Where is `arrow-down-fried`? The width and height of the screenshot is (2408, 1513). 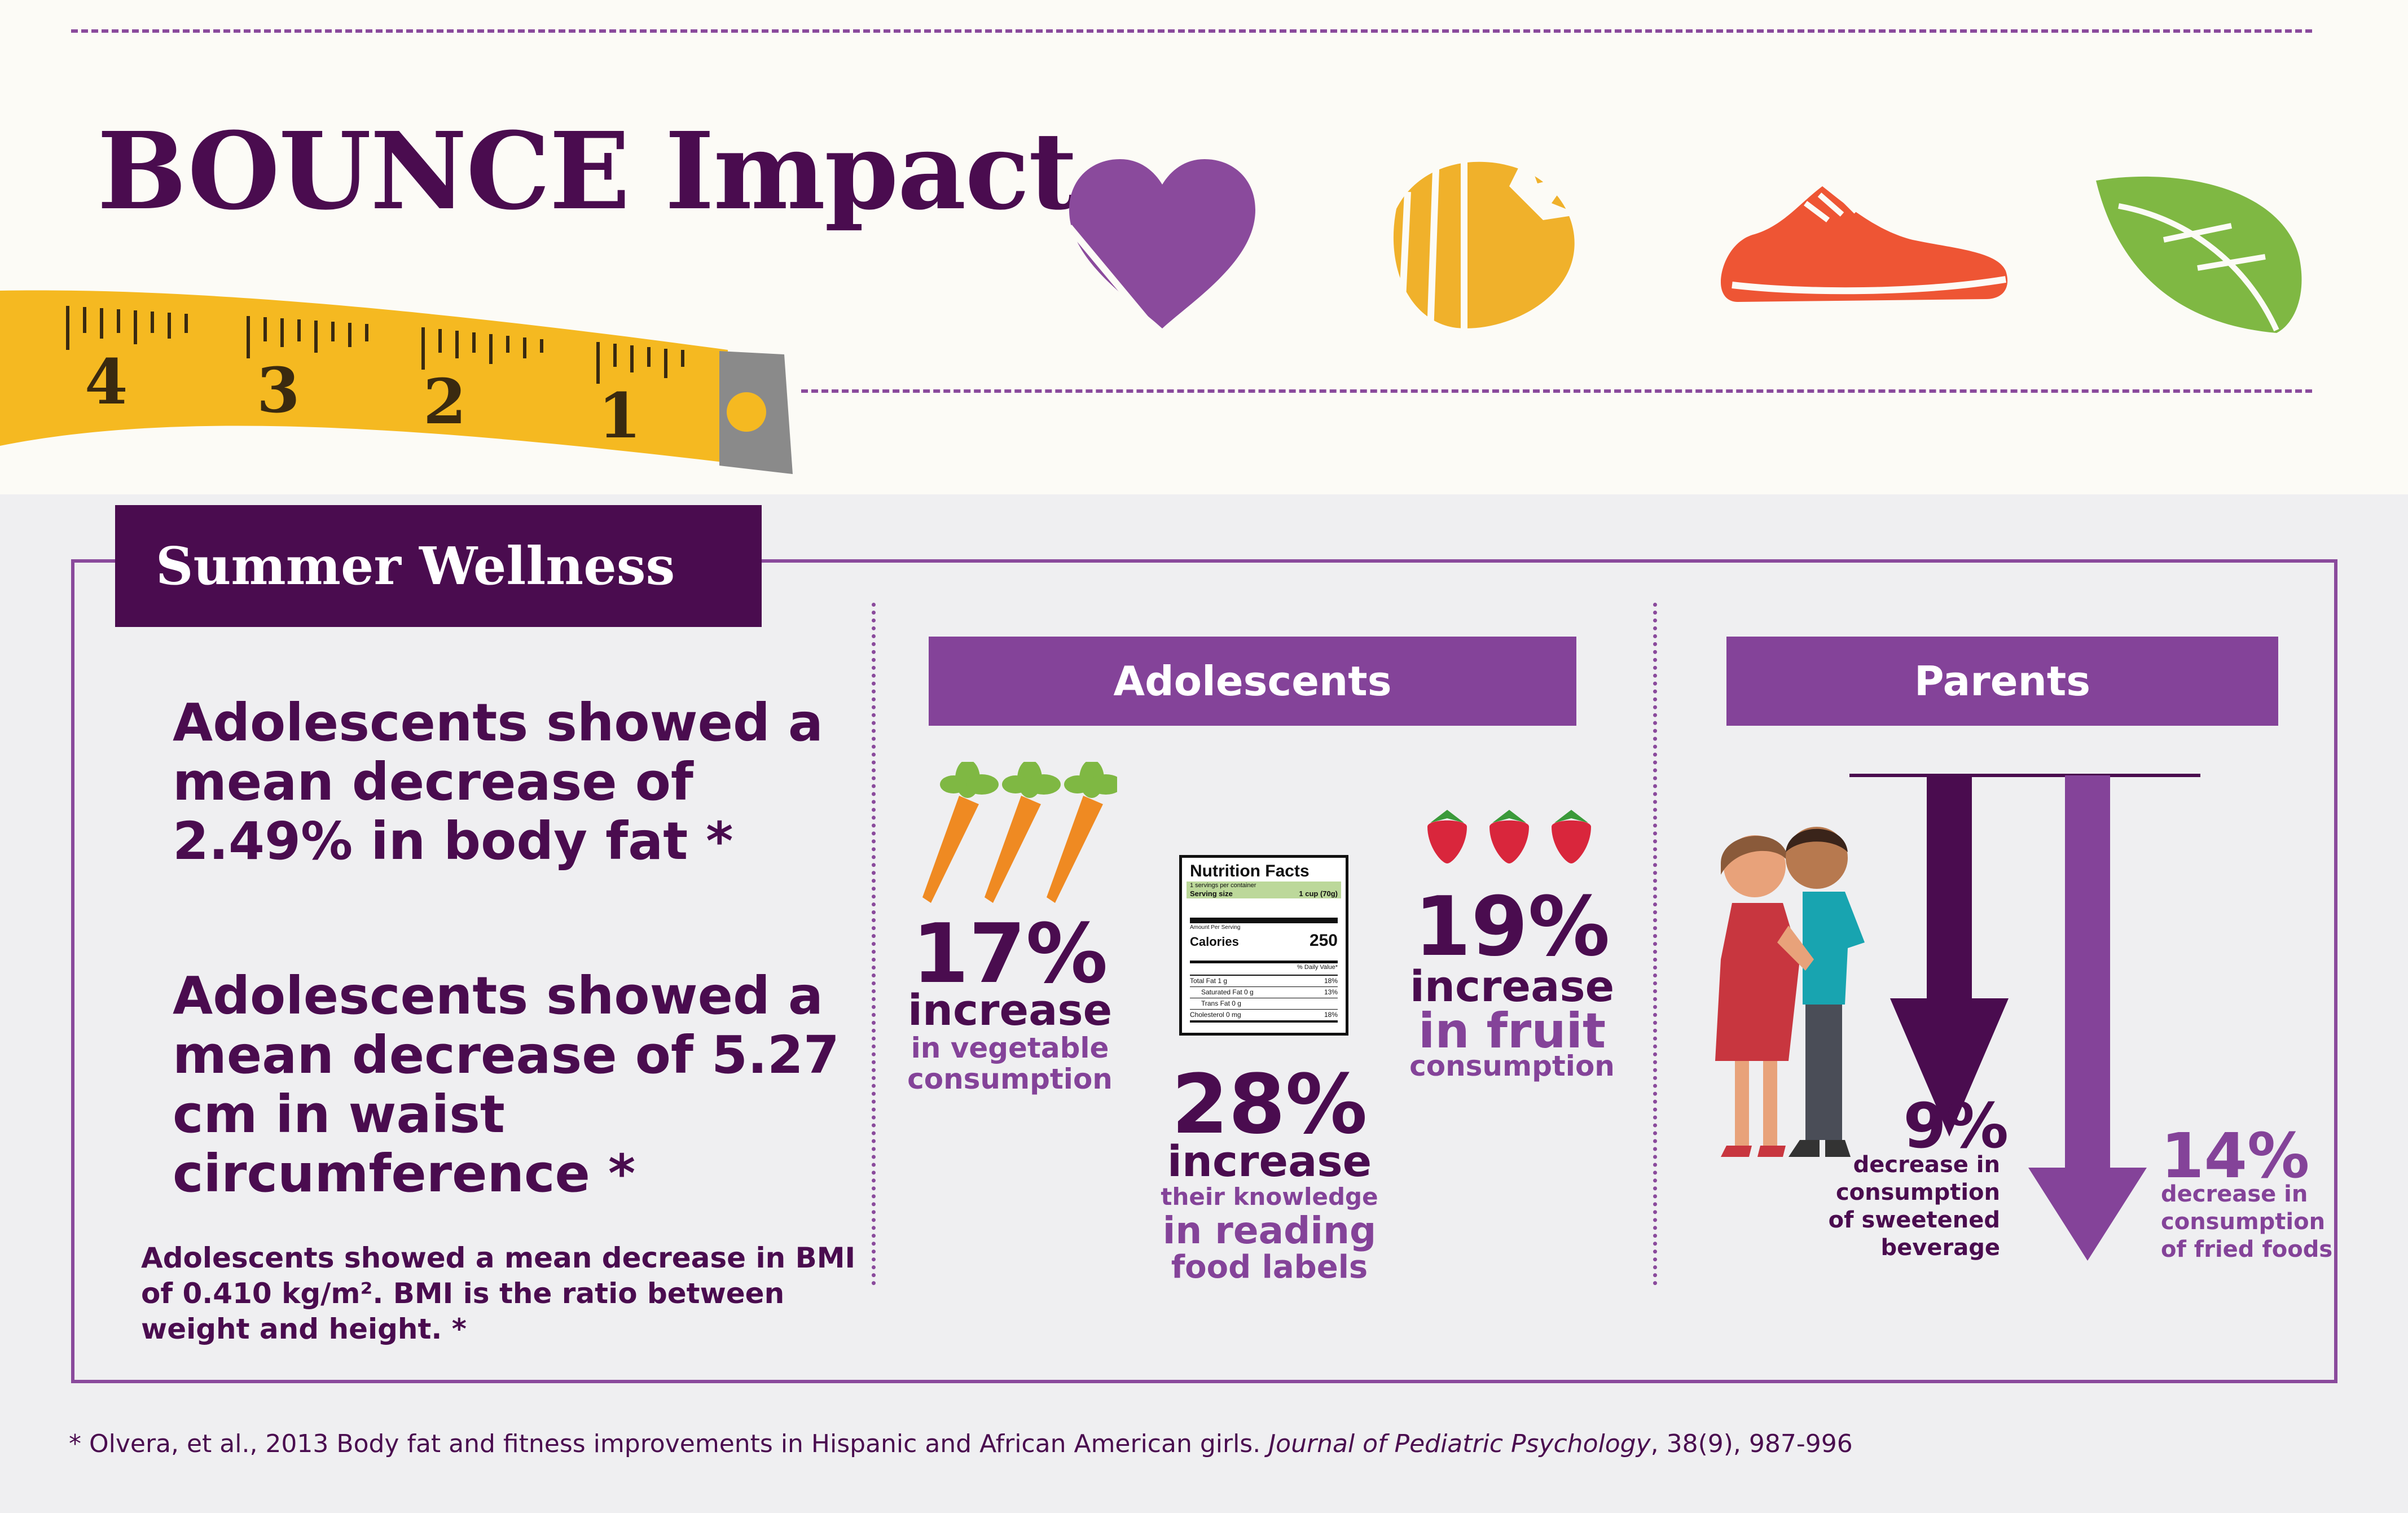 arrow-down-fried is located at coordinates (2087, 1018).